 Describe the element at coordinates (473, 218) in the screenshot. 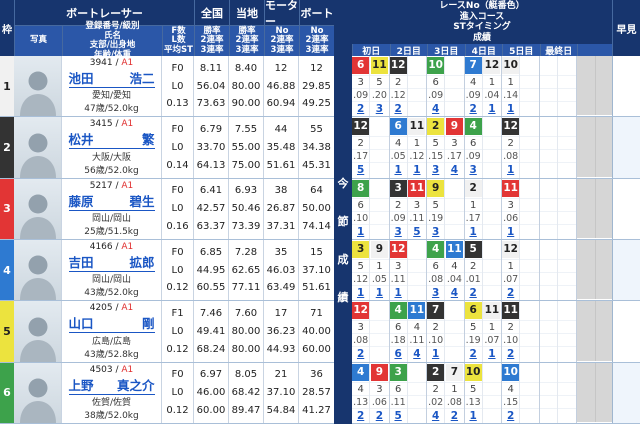

I see `st-timing: .17` at that location.